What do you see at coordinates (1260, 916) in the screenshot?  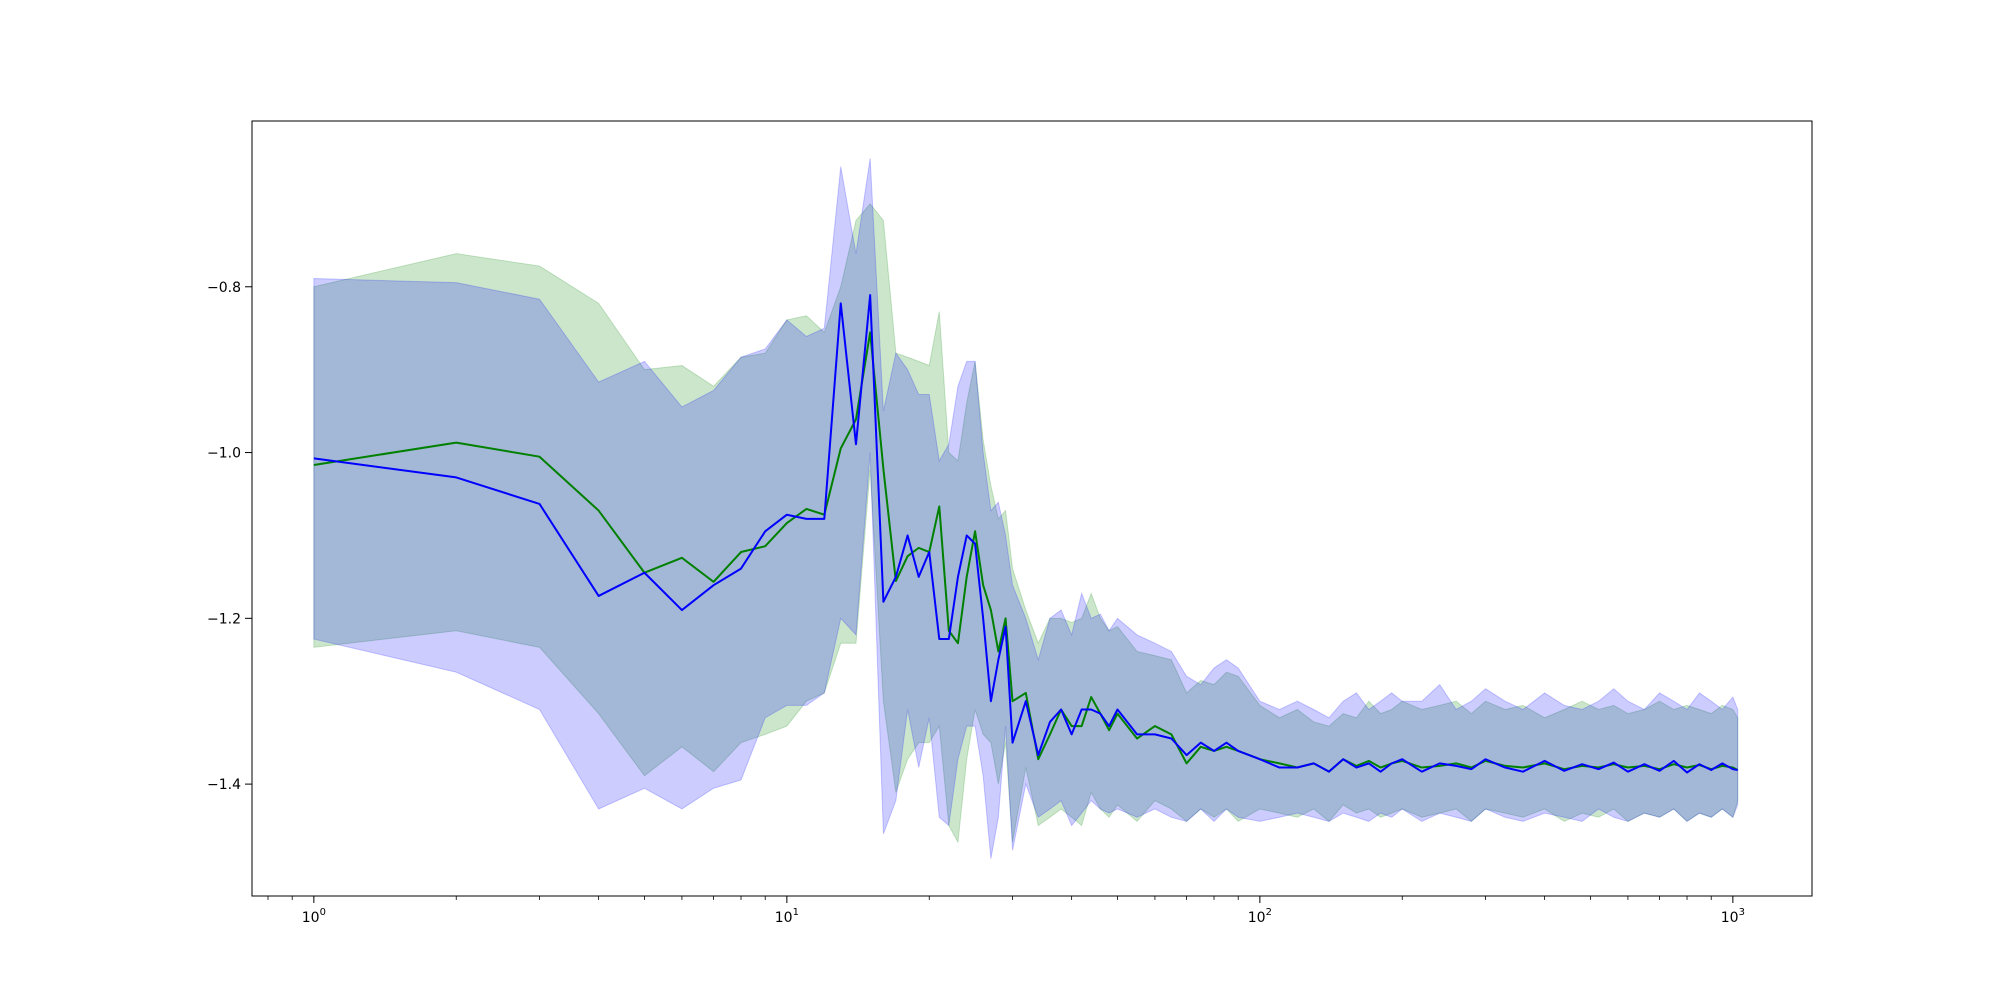 I see `x-tick-label: 10²` at bounding box center [1260, 916].